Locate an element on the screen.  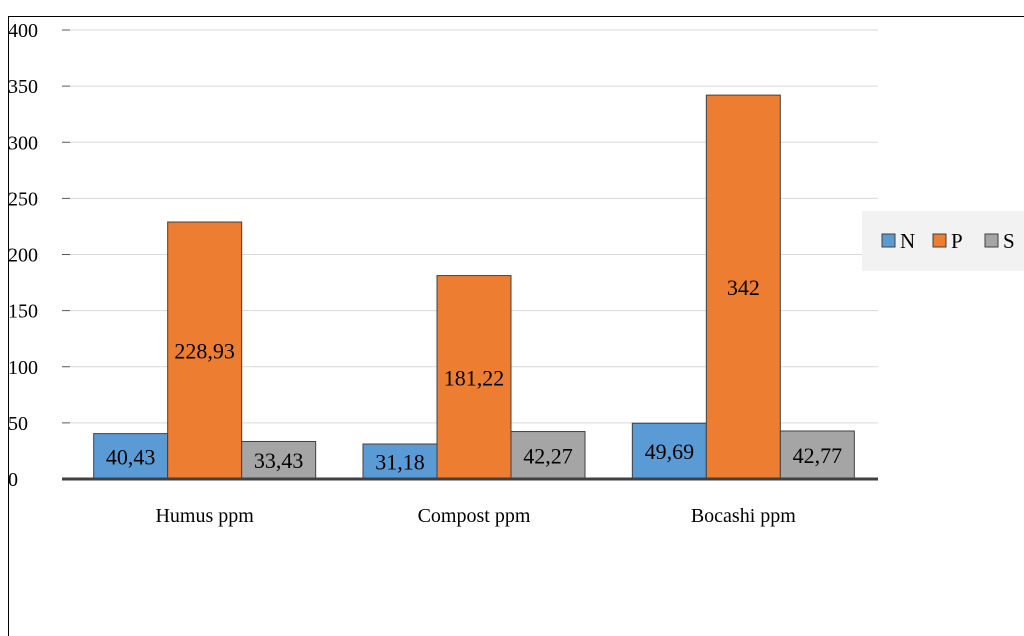
y-tick-label: 200 is located at coordinates (23, 256).